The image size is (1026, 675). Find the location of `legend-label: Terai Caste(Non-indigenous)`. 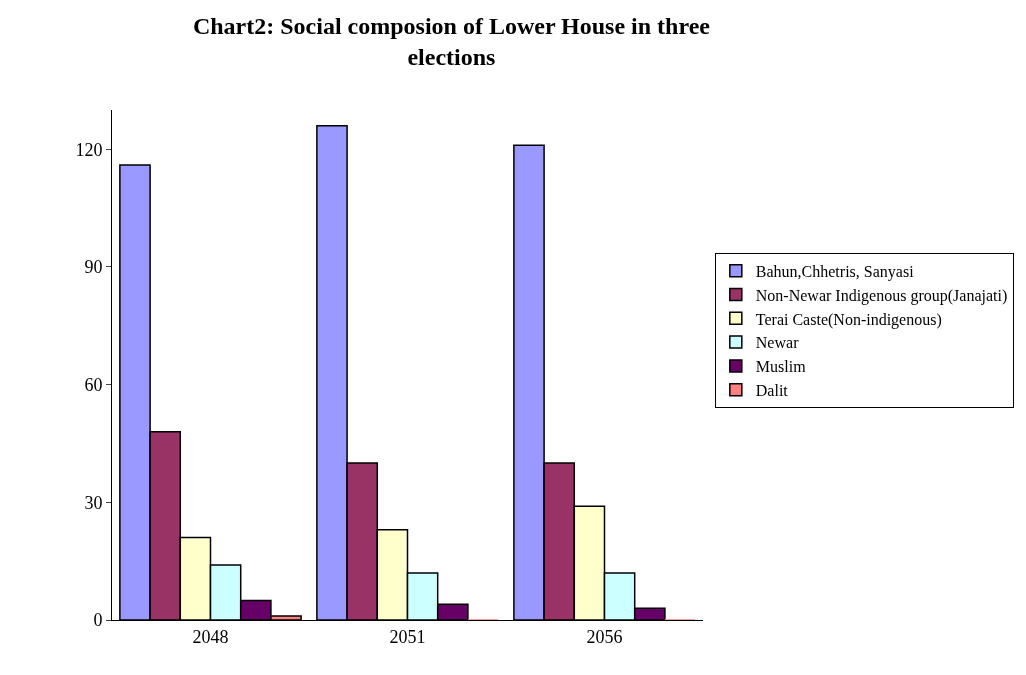

legend-label: Terai Caste(Non-indigenous) is located at coordinates (848, 319).